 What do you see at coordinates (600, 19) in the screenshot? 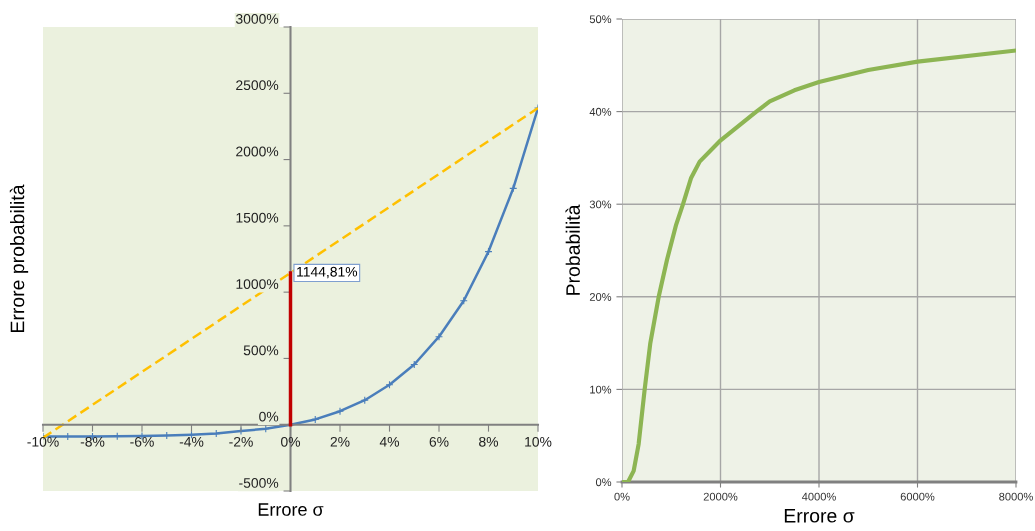
I see `y-tick-label: 50%` at bounding box center [600, 19].